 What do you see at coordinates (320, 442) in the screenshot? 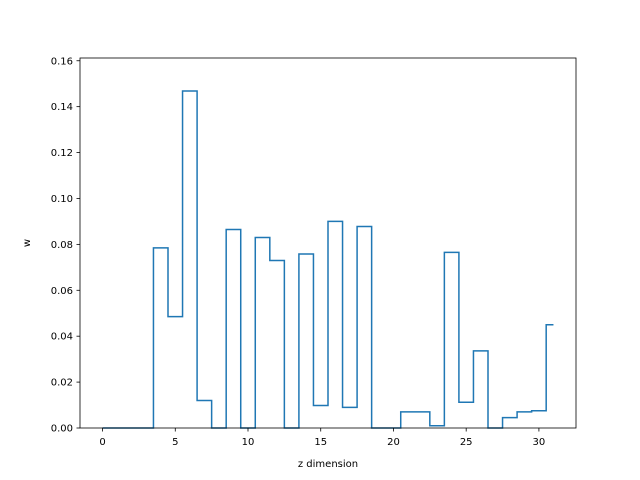
I see `x-tick-label: 15` at bounding box center [320, 442].